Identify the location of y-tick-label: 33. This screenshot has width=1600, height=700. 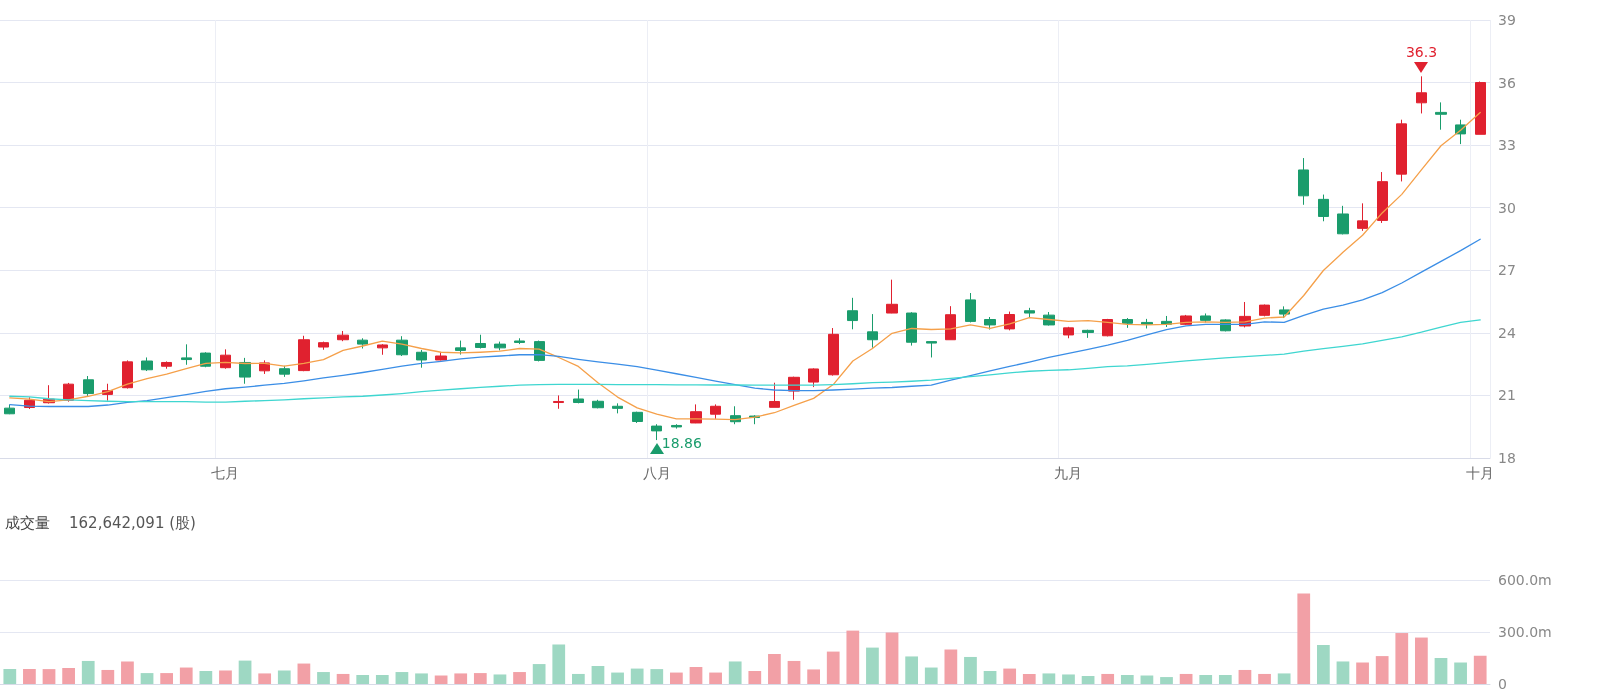
(1507, 145).